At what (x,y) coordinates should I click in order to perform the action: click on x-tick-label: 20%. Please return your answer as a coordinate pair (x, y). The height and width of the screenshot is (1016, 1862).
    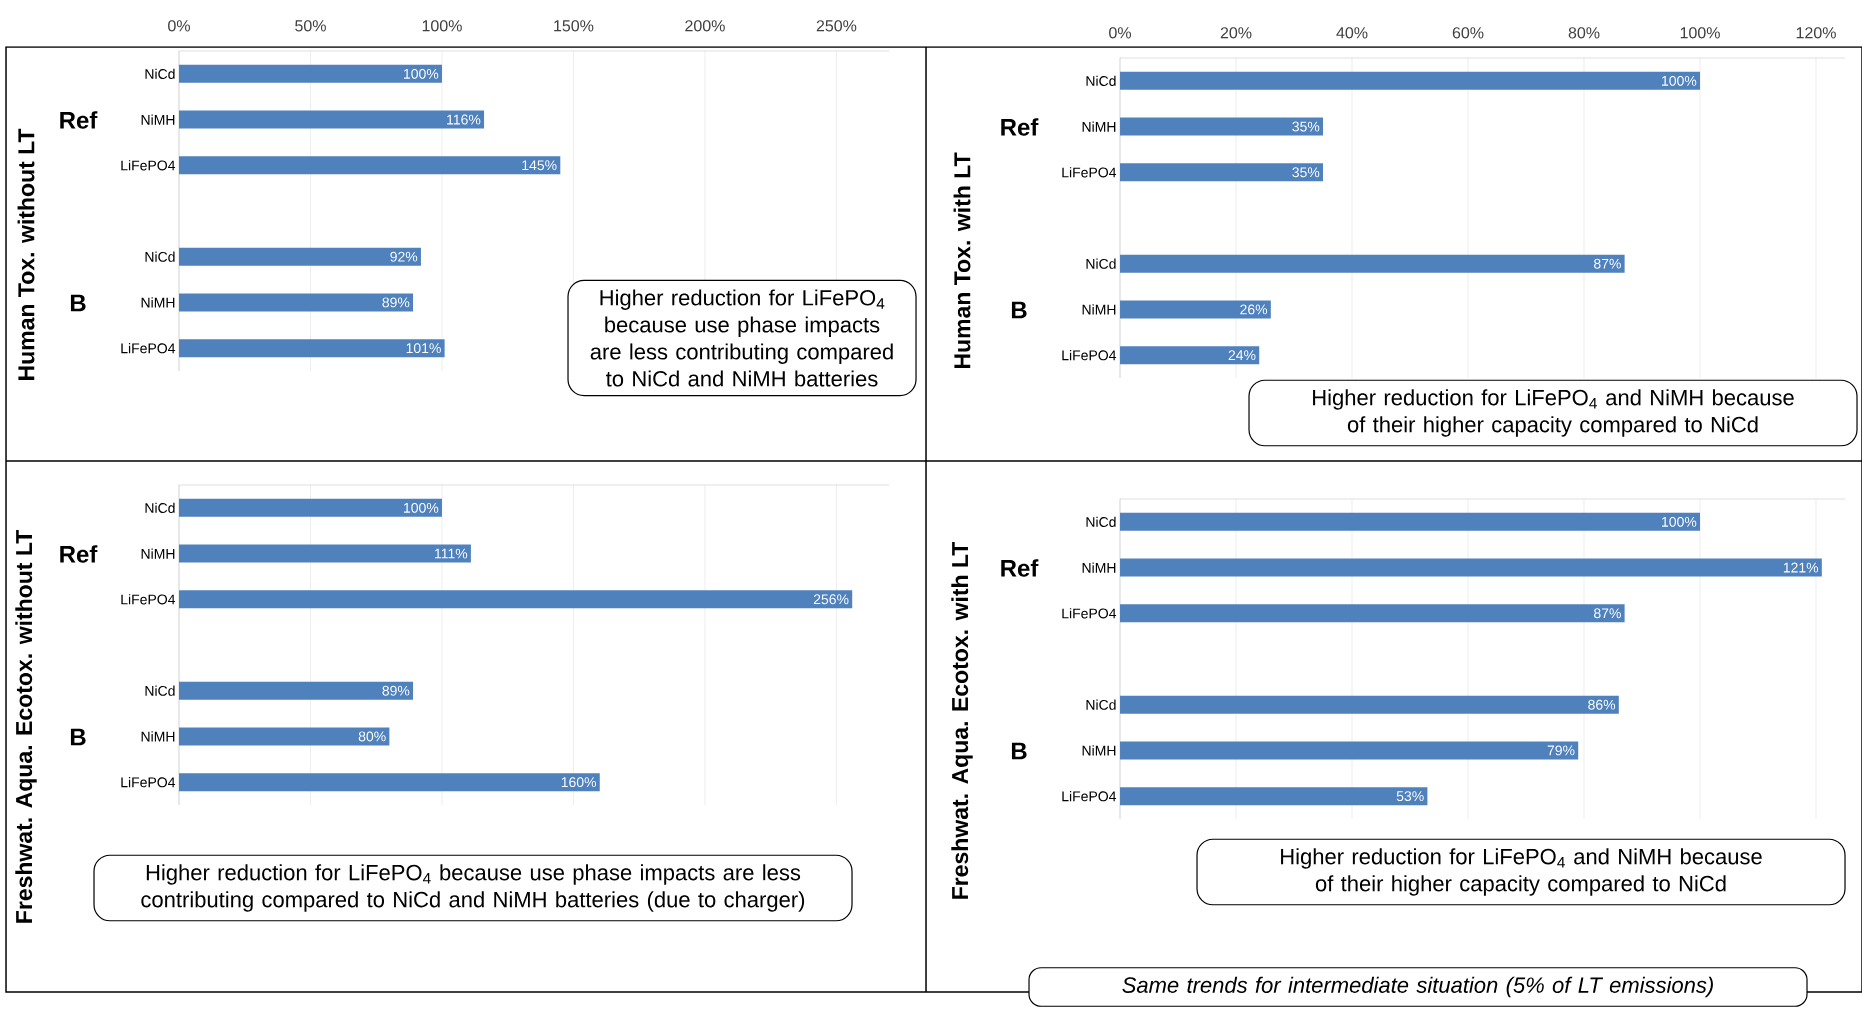
    Looking at the image, I should click on (1236, 33).